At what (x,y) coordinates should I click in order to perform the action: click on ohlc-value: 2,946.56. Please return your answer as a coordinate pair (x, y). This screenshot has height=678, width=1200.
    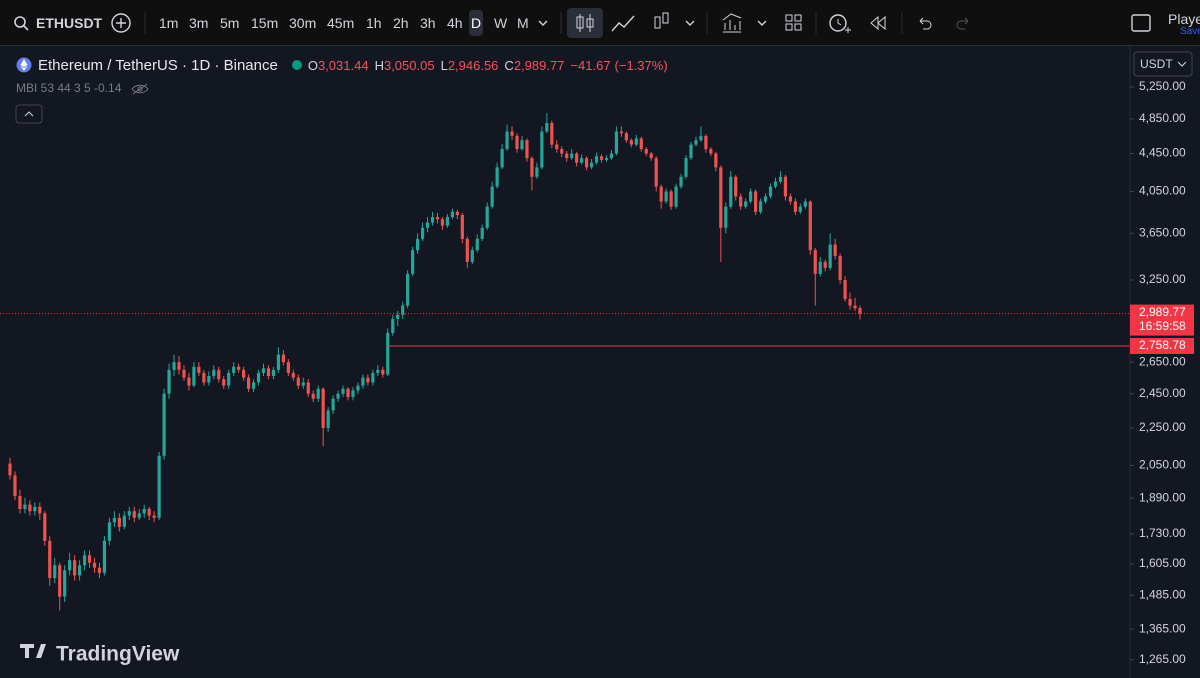
    Looking at the image, I should click on (473, 65).